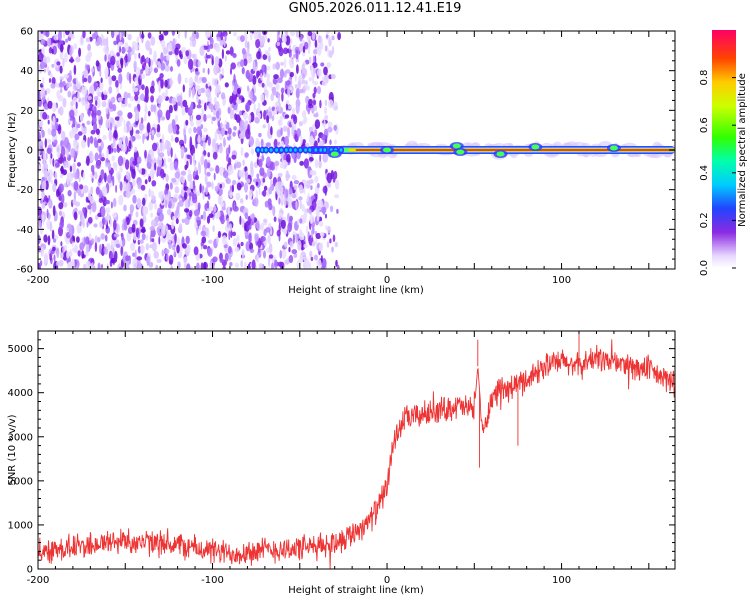 This screenshot has height=600, width=750. What do you see at coordinates (12, 449) in the screenshot?
I see `y-axis-label: SNR (10 * v/v)` at bounding box center [12, 449].